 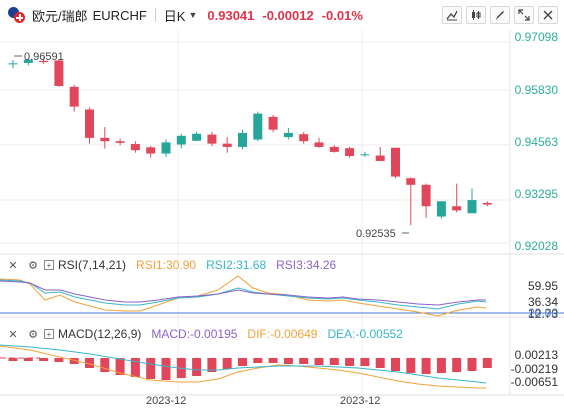 What do you see at coordinates (536, 194) in the screenshot?
I see `price-tick: 0.93295` at bounding box center [536, 194].